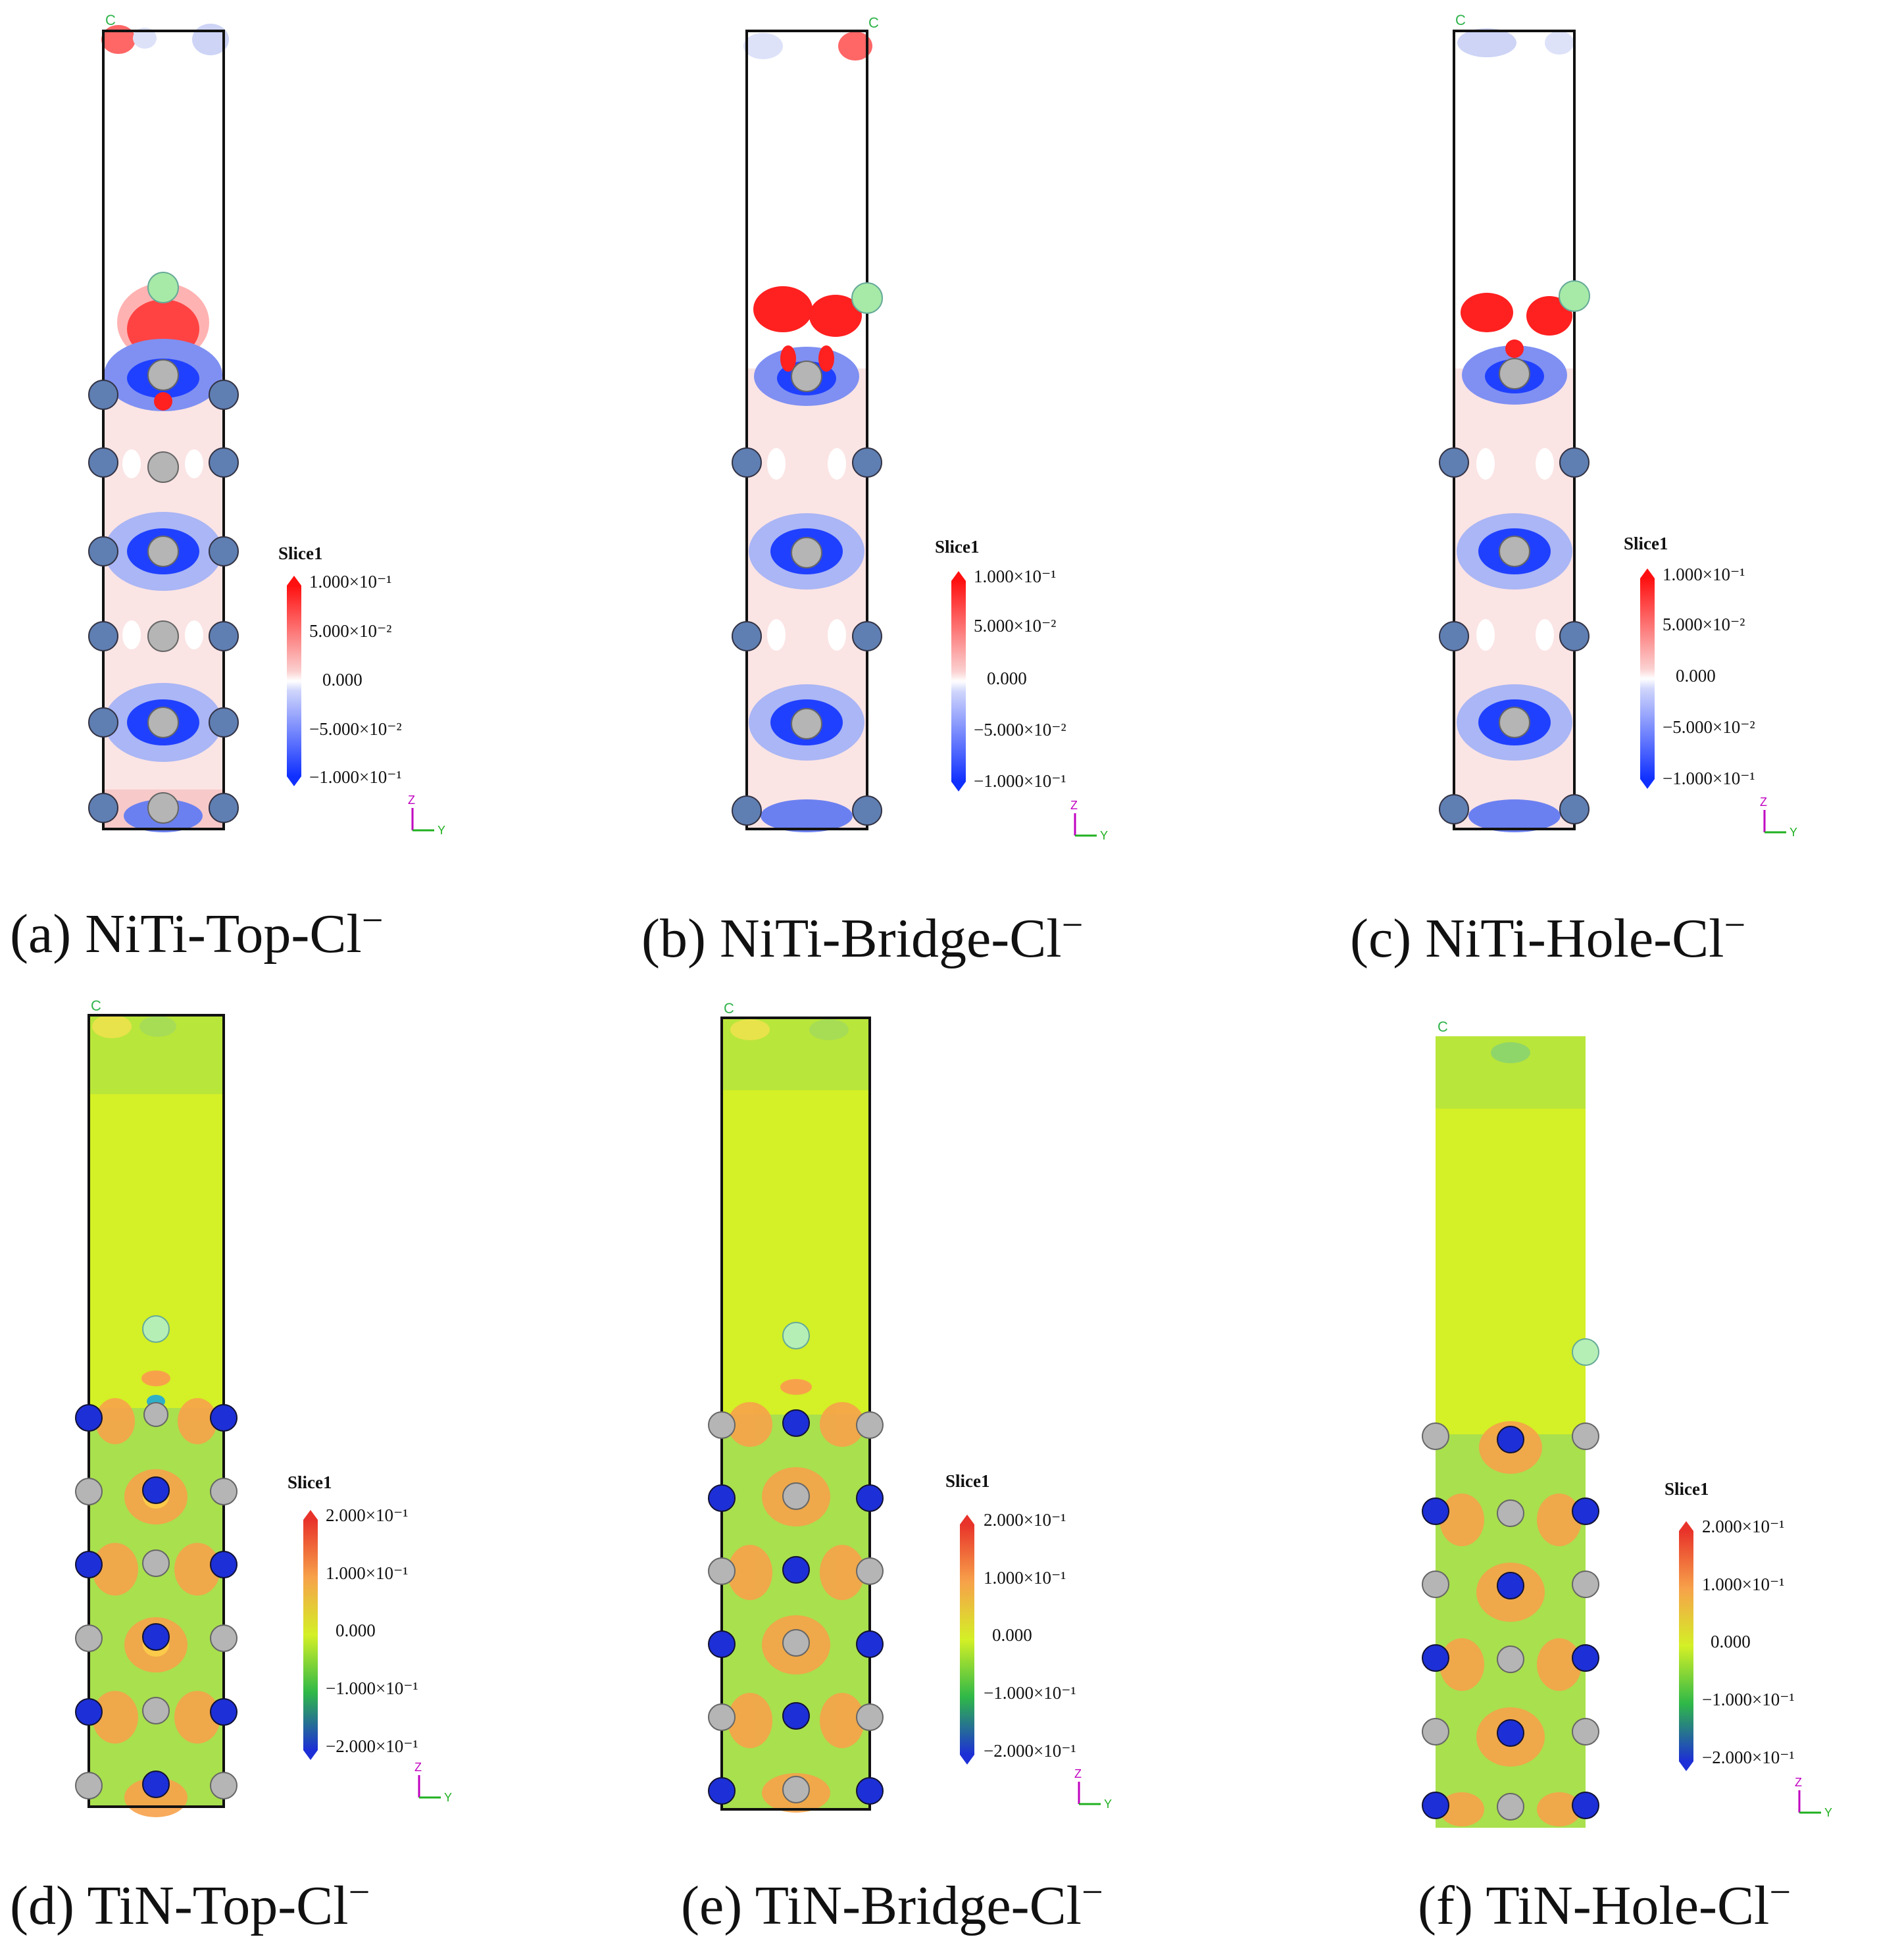 This screenshot has width=1902, height=1960. I want to click on atoms-d, so click(156, 1557).